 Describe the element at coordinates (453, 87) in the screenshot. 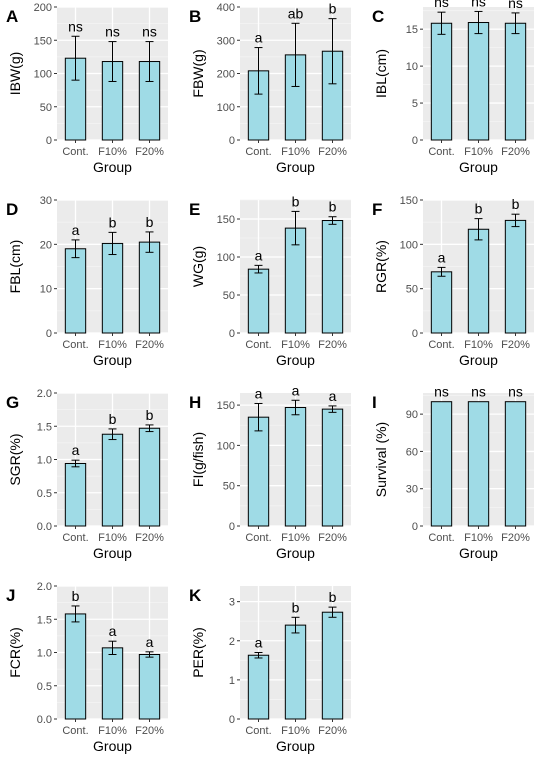

I see `chart-svg: 0 5 10 15 ns Cont. ns F10% ns F20%Group IBL(cm) C` at that location.